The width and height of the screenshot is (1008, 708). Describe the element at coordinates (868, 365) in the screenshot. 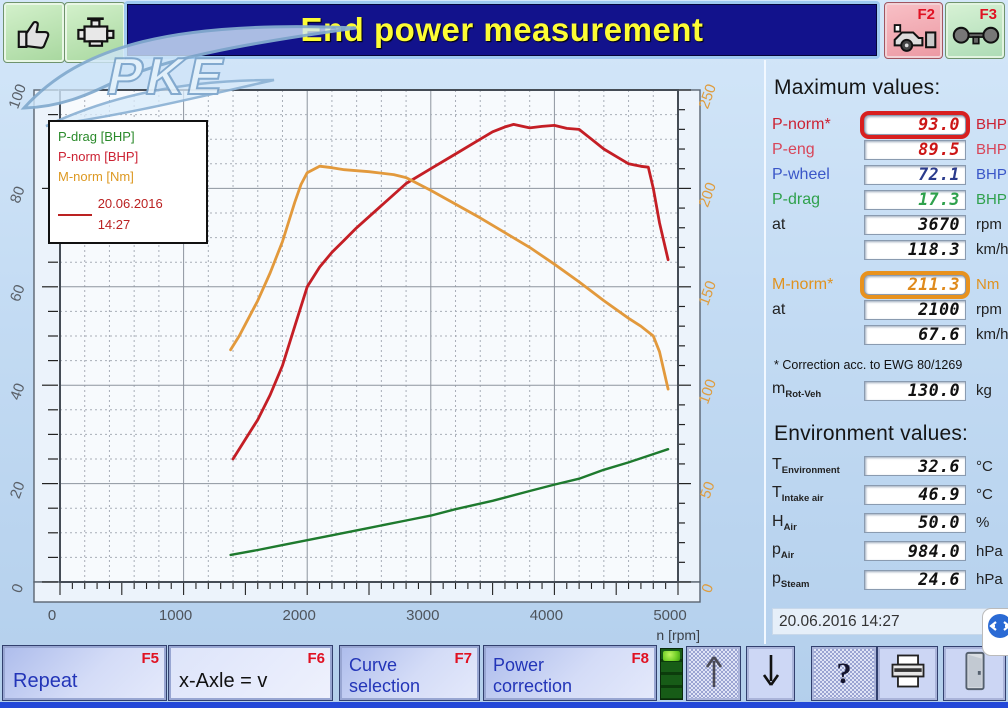

I see `correction-note: * Correction acc. to EWG 80/1269` at that location.